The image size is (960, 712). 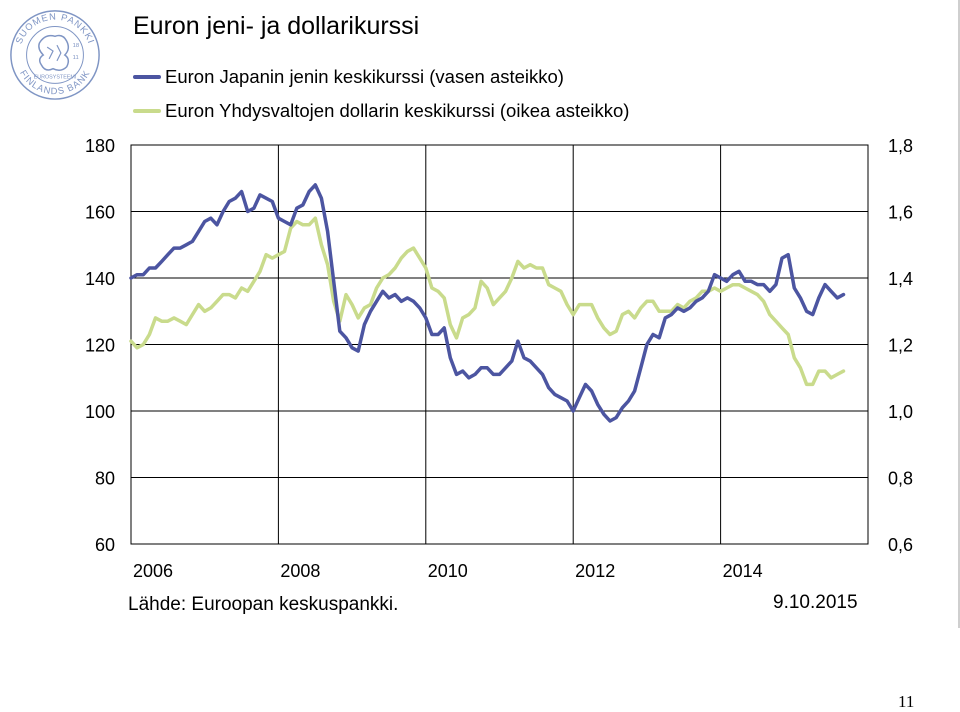 I want to click on logo-year-right: 11, so click(x=76, y=58).